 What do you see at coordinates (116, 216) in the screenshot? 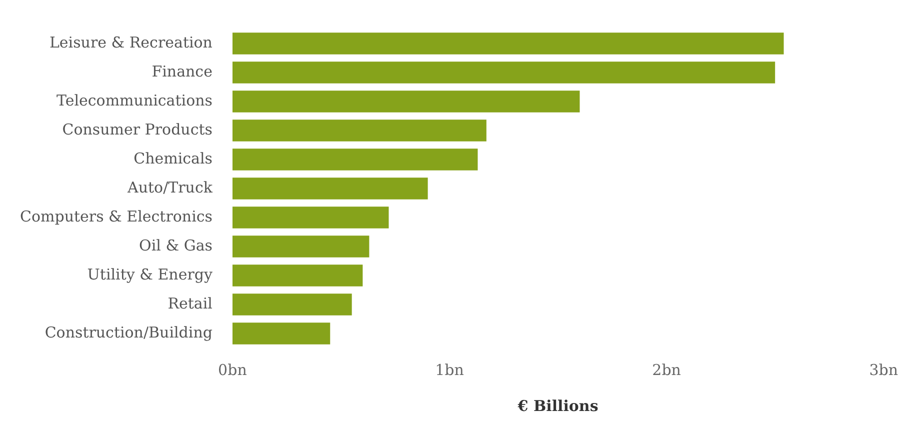
I see `y-tick-label: Computers & Electronics` at bounding box center [116, 216].